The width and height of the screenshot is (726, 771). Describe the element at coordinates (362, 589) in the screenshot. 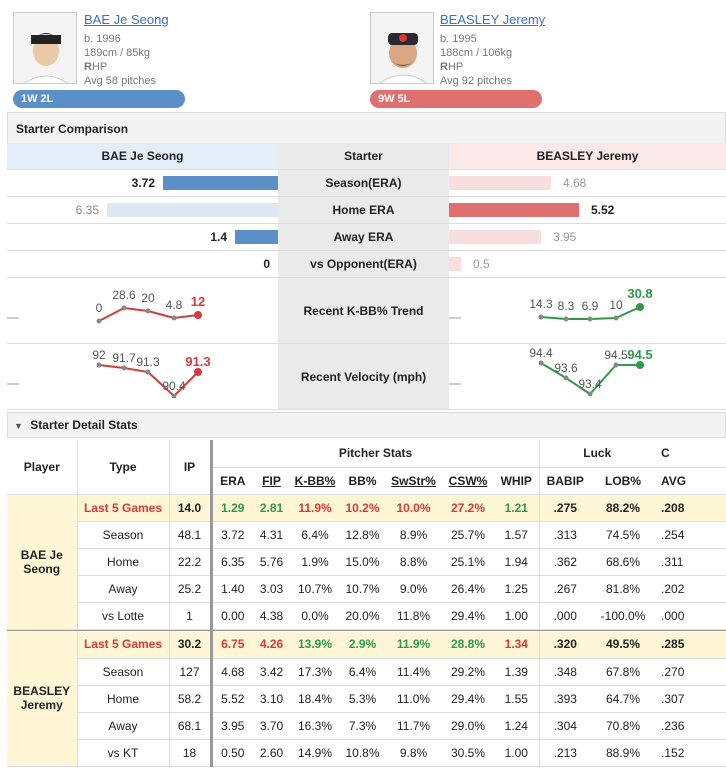

I see `stat-cell: 10.7%` at that location.